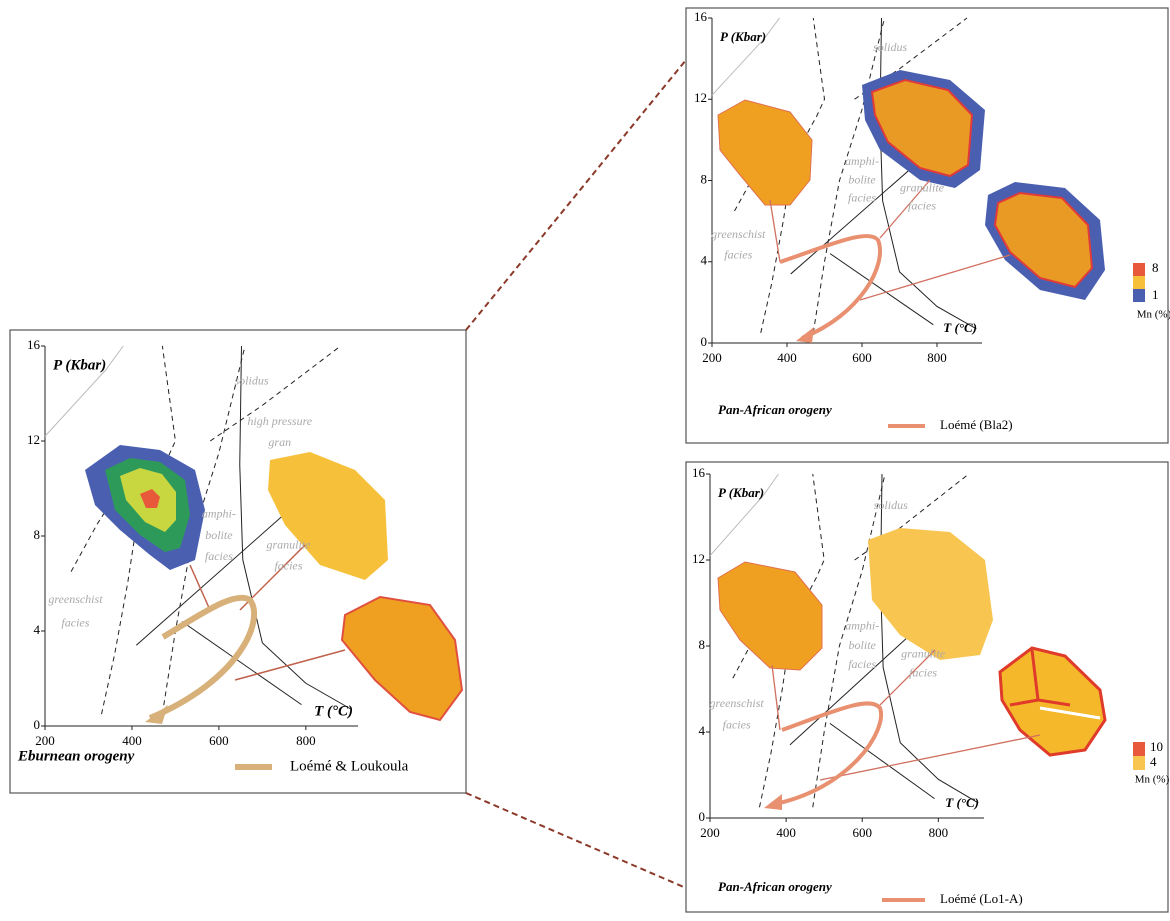  I want to click on panel-title: Eburnean orogeny, so click(76, 756).